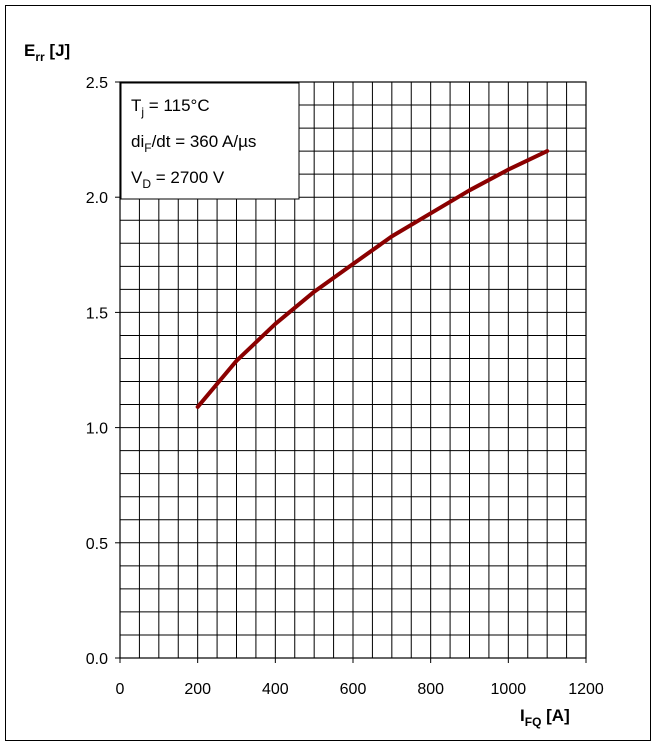 Image resolution: width=658 pixels, height=748 pixels. I want to click on x-tick-label: 200, so click(197, 689).